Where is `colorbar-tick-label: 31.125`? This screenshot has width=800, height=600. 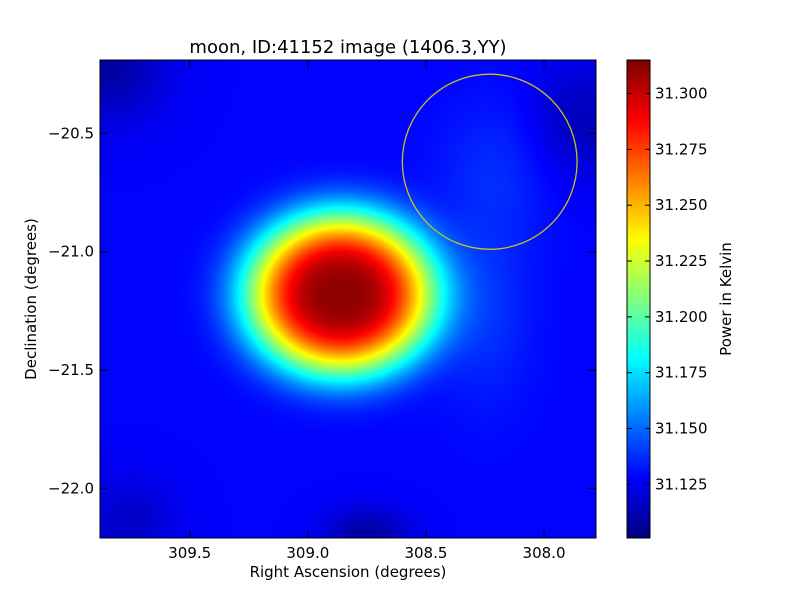
colorbar-tick-label: 31.125 is located at coordinates (681, 484).